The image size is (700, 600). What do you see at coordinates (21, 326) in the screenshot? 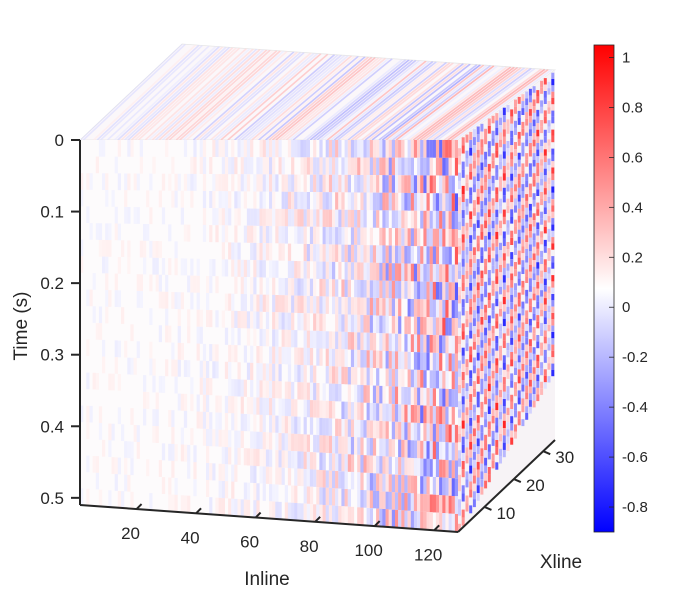
I see `z-axis-label: Time (s)` at bounding box center [21, 326].